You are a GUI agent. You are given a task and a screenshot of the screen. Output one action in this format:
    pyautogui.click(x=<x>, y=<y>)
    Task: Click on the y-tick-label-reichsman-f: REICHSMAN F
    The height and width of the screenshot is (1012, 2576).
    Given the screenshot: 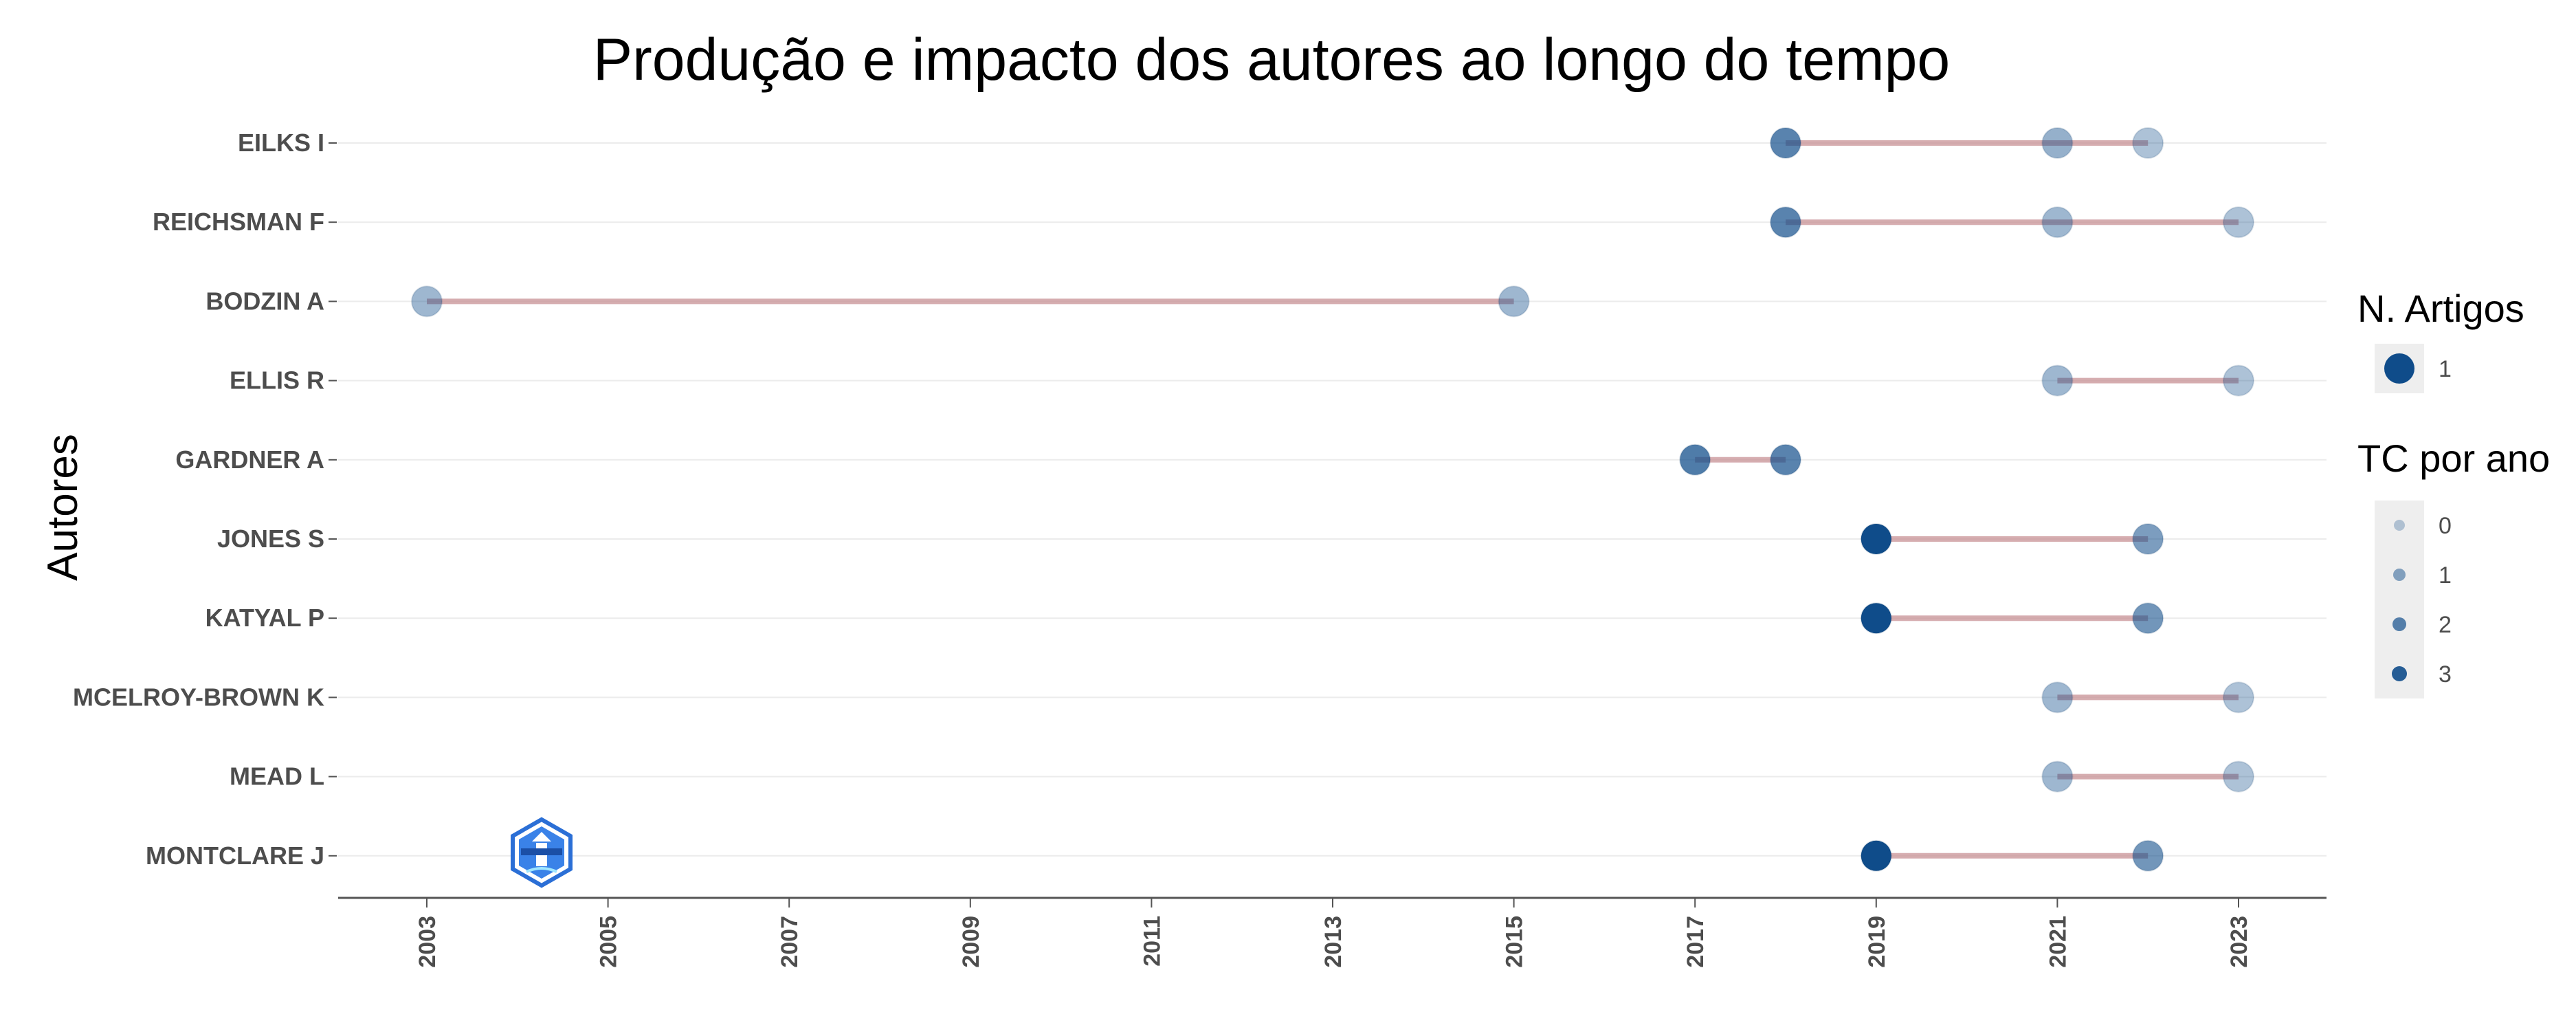 What is the action you would take?
    pyautogui.click(x=238, y=222)
    